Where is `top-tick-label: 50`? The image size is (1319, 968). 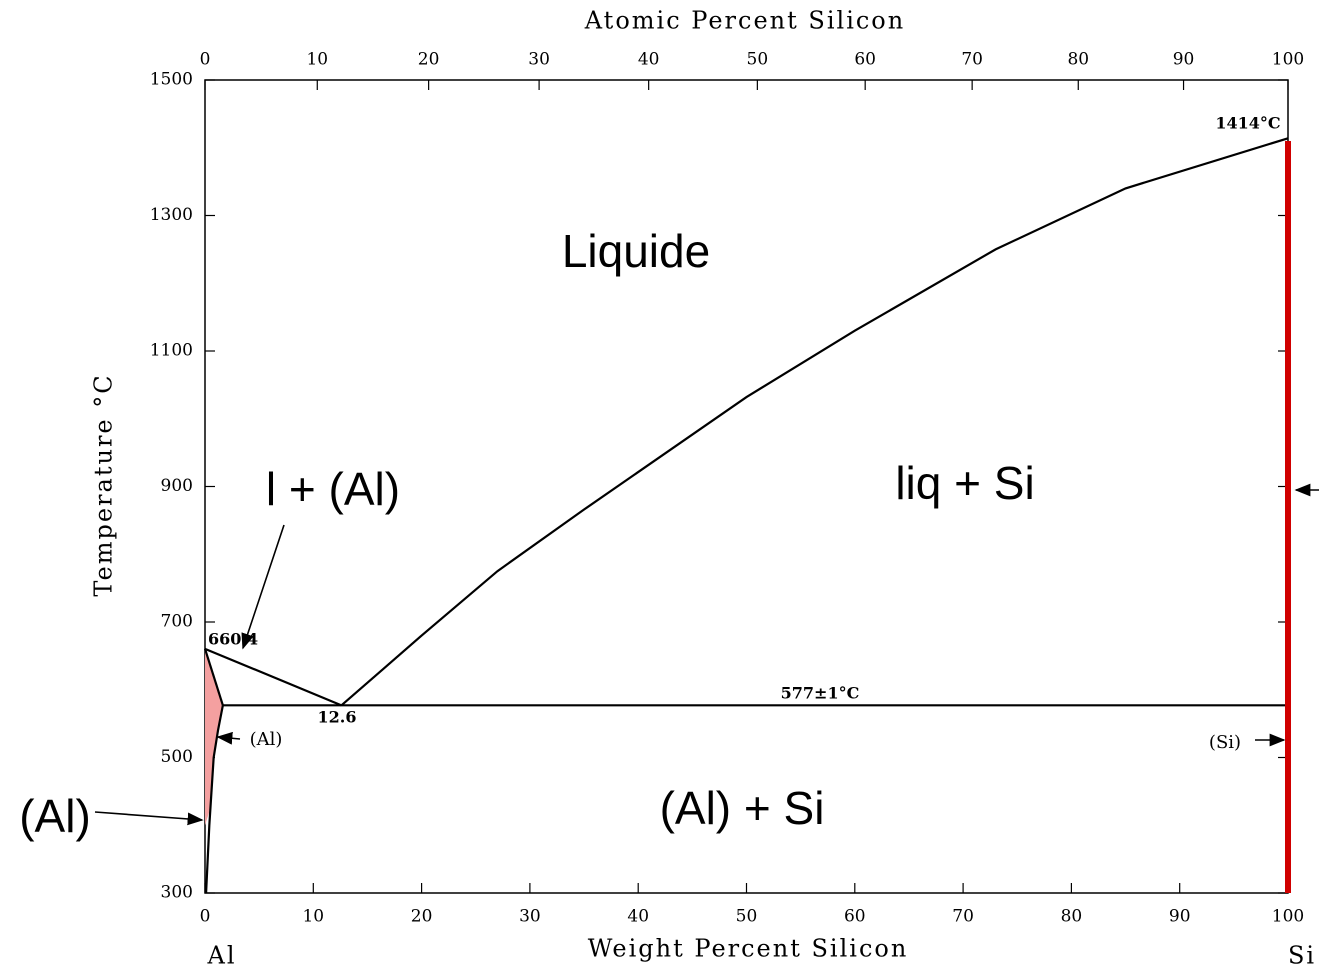
top-tick-label: 50 is located at coordinates (758, 60).